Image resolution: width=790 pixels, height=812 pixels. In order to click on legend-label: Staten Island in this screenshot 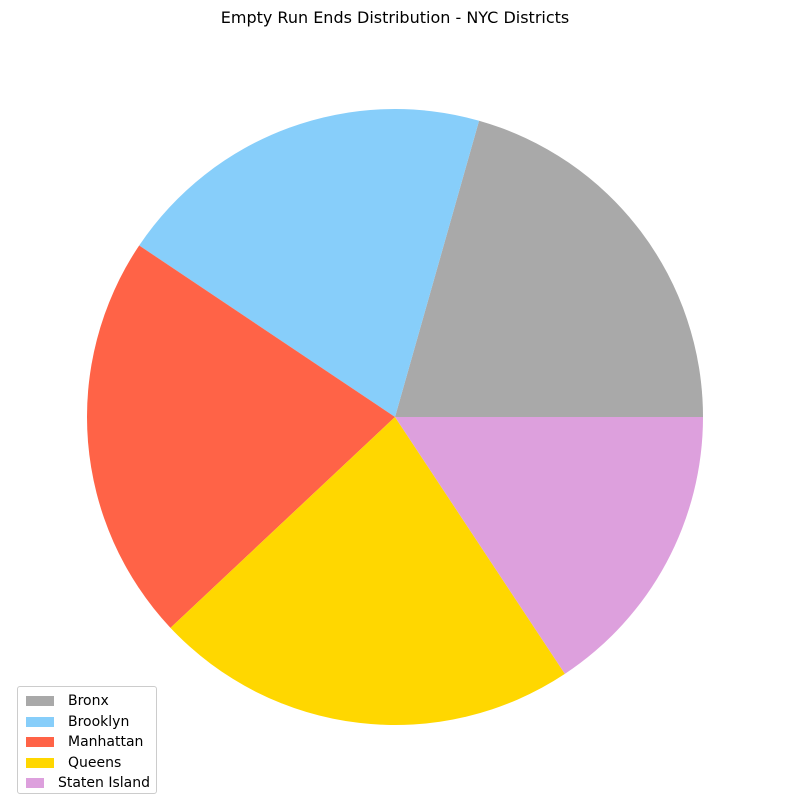, I will do `click(103, 783)`.